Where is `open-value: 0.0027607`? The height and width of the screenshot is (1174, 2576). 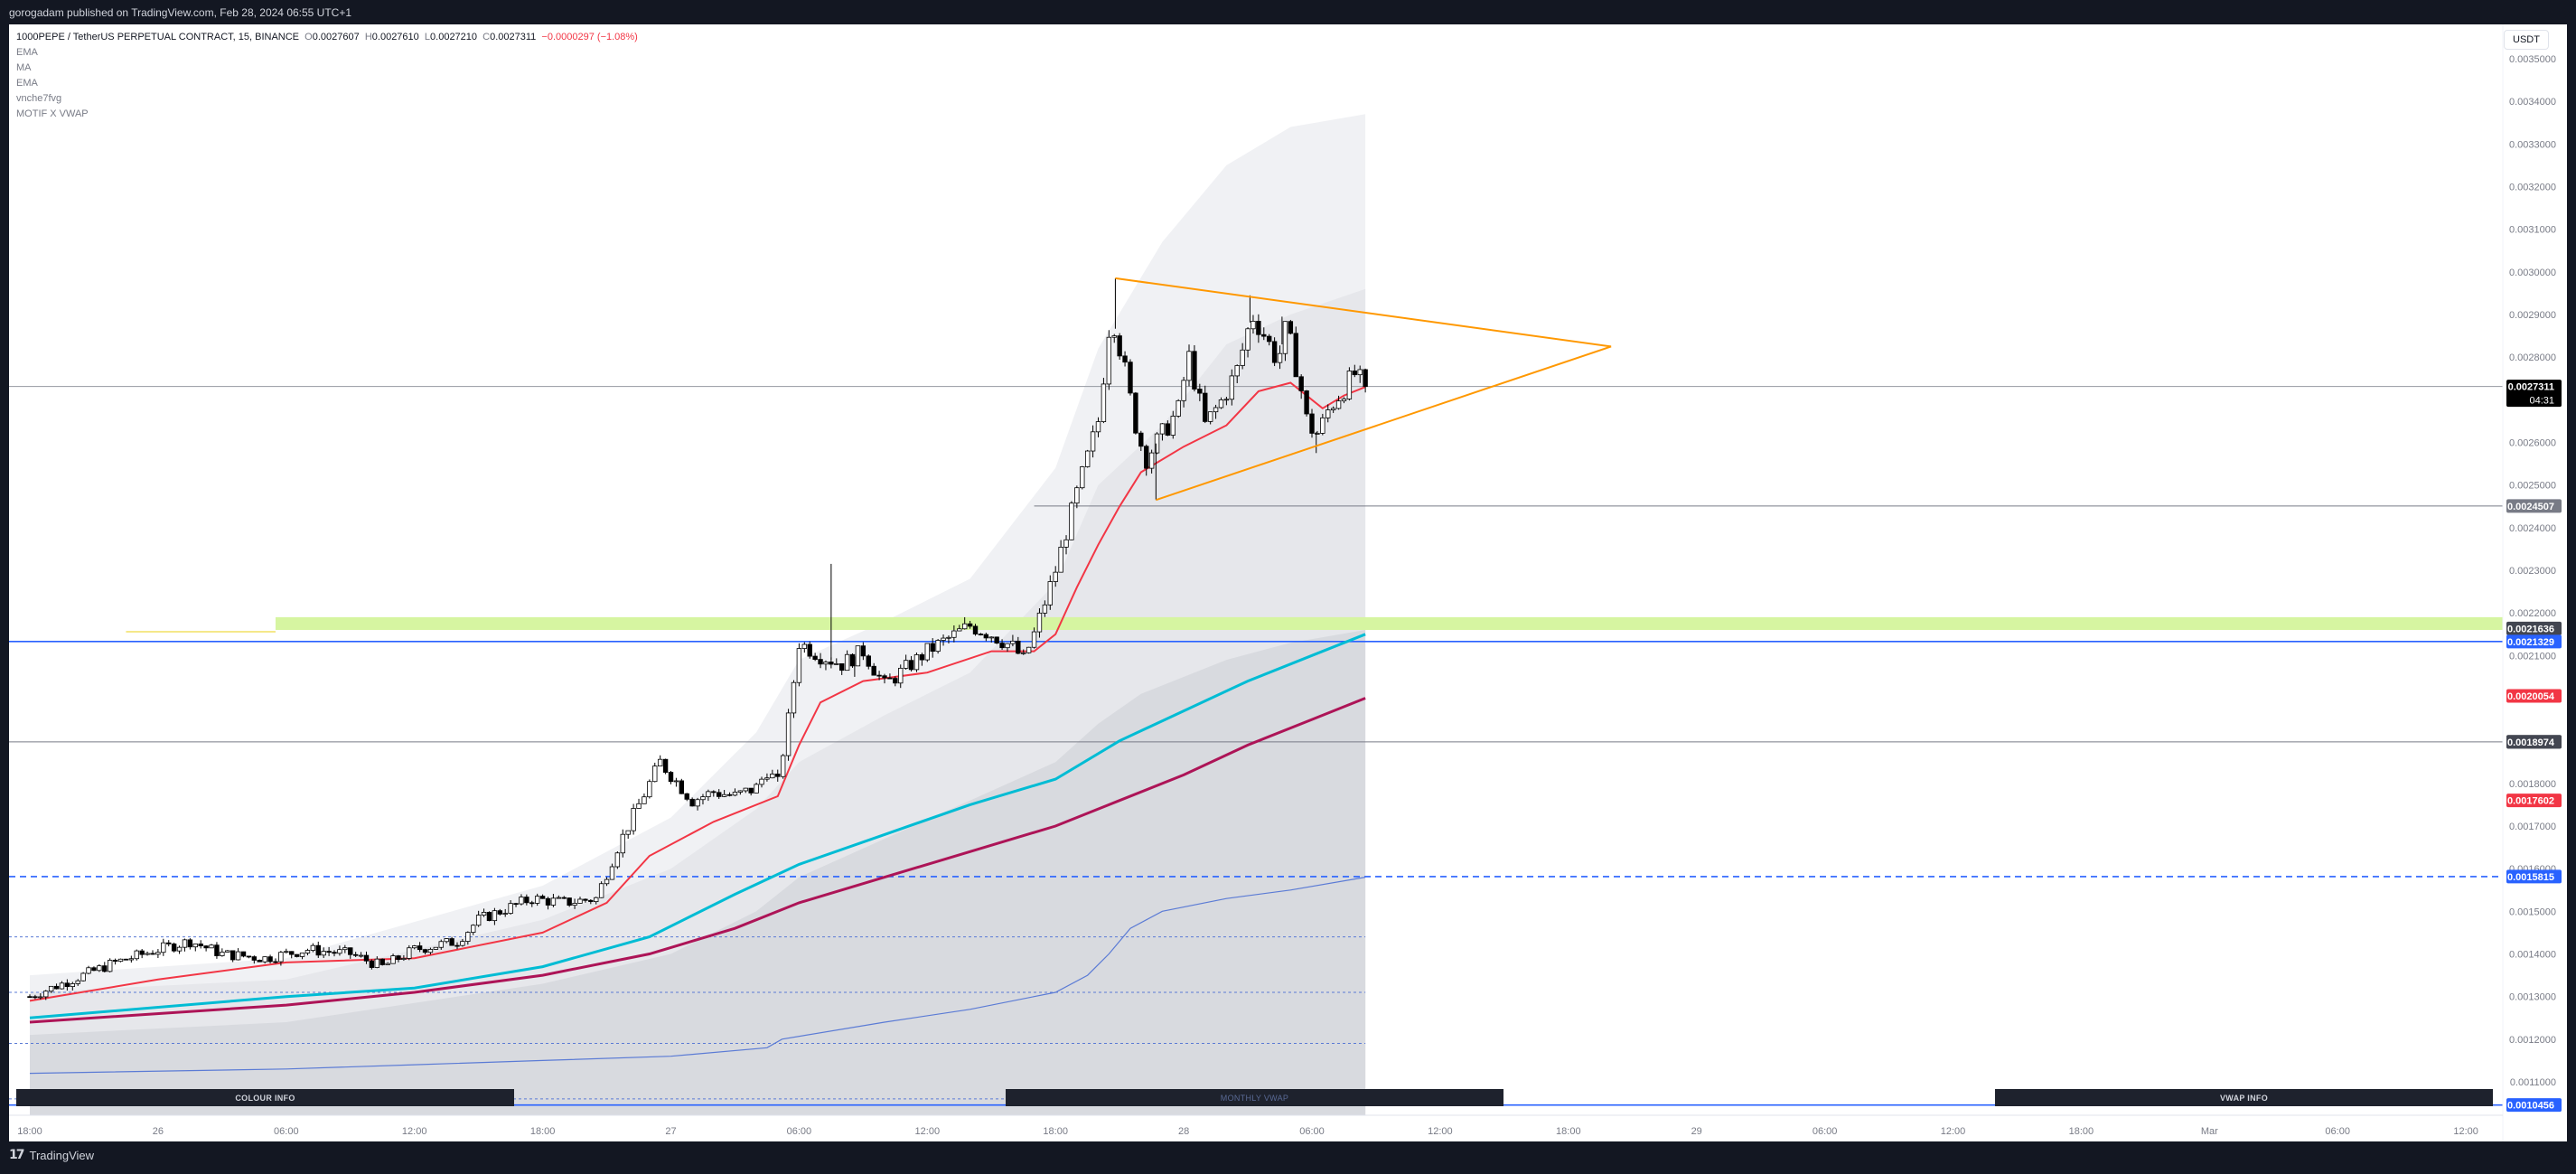
open-value: 0.0027607 is located at coordinates (336, 37).